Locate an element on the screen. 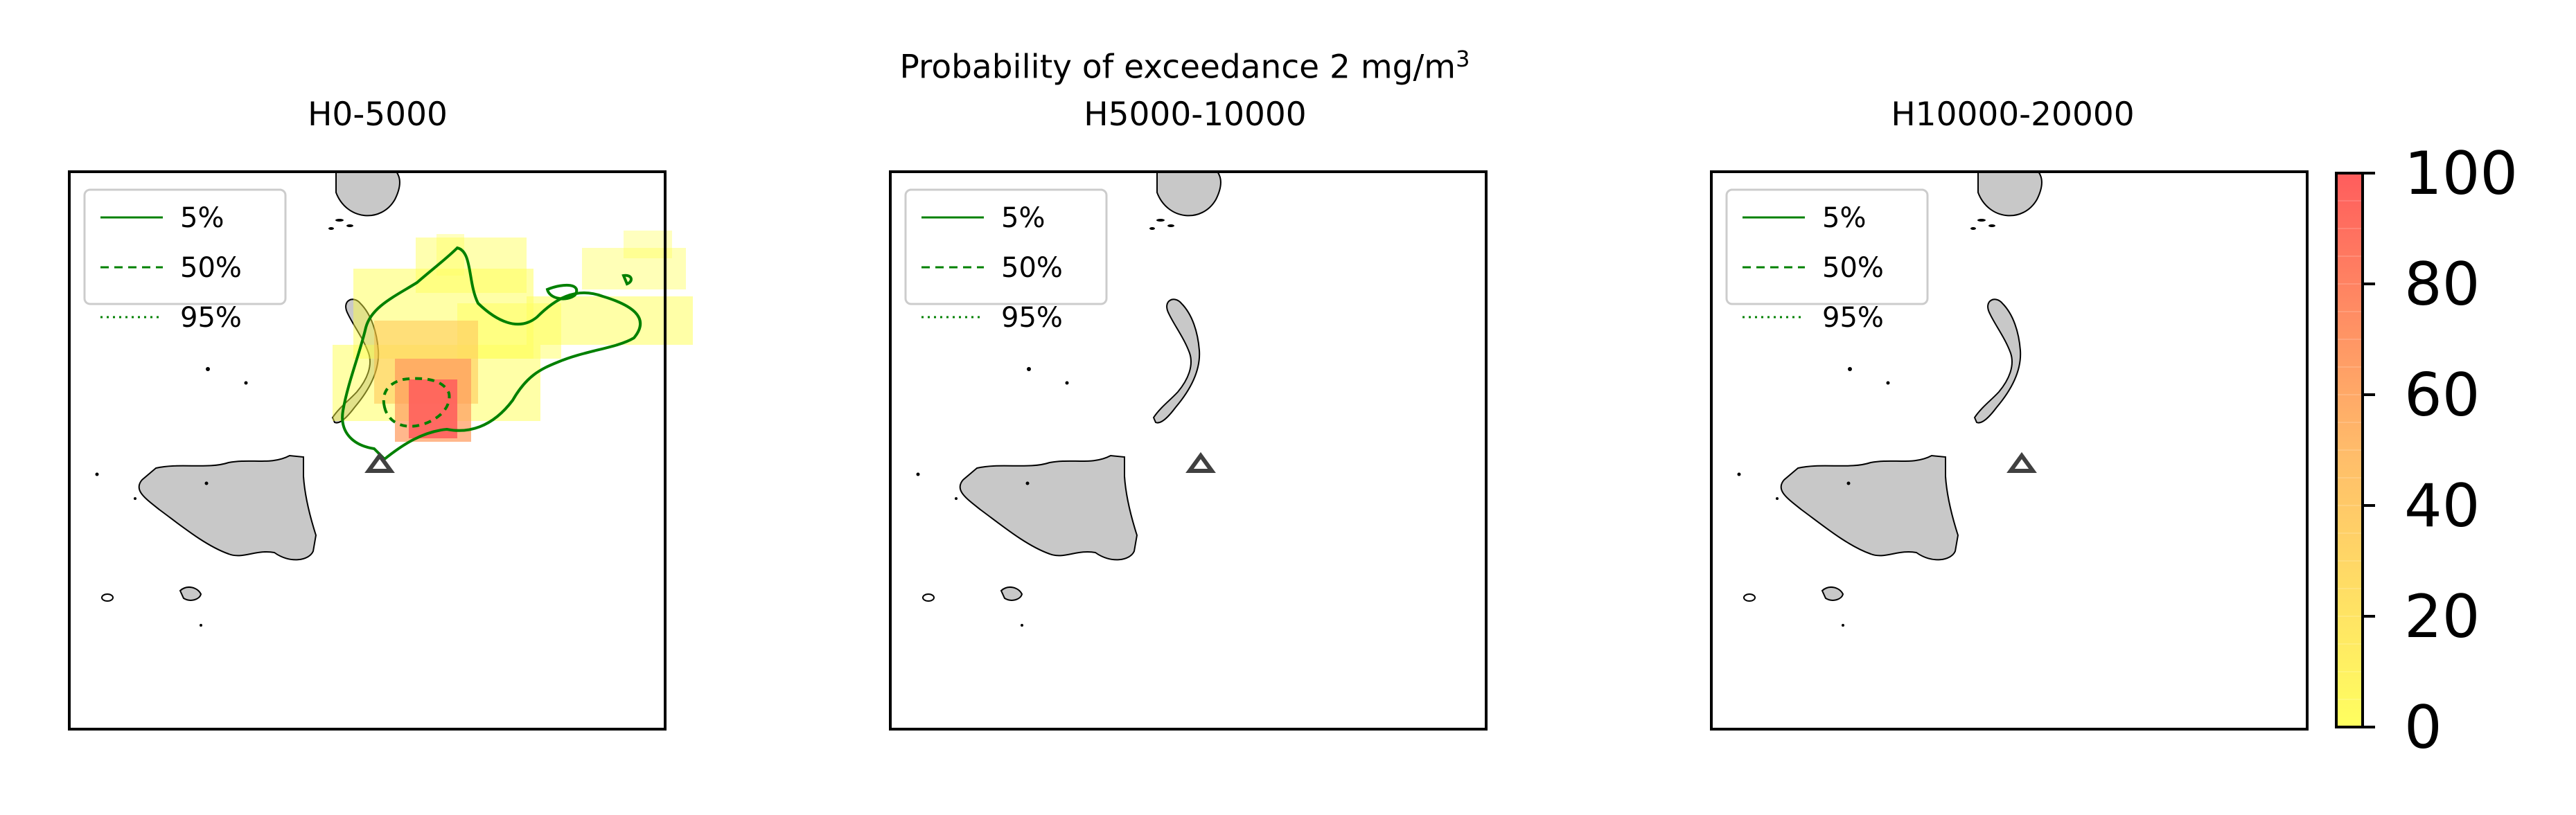 This screenshot has width=2576, height=815. colorbar-bands is located at coordinates (2349, 450).